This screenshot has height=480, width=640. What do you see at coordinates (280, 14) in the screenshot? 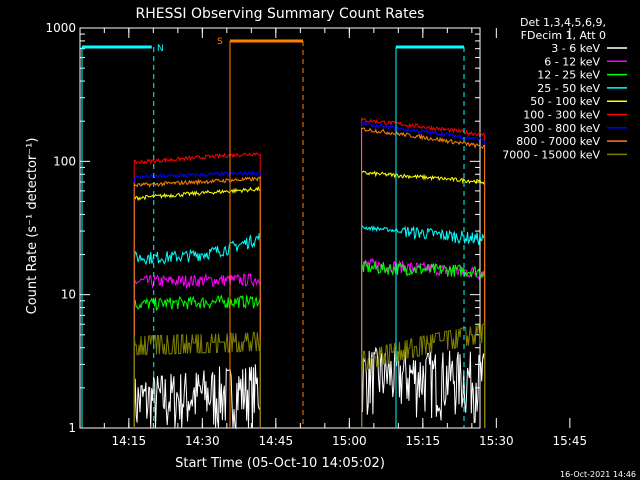
I see `chart-title: RHESSI Observing Summary Count Rates` at bounding box center [280, 14].